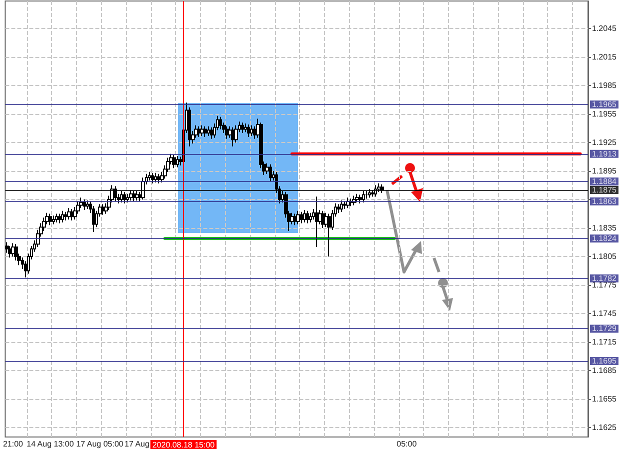 The width and height of the screenshot is (620, 452). Describe the element at coordinates (605, 181) in the screenshot. I see `ref-line-label: 1.1884` at that location.